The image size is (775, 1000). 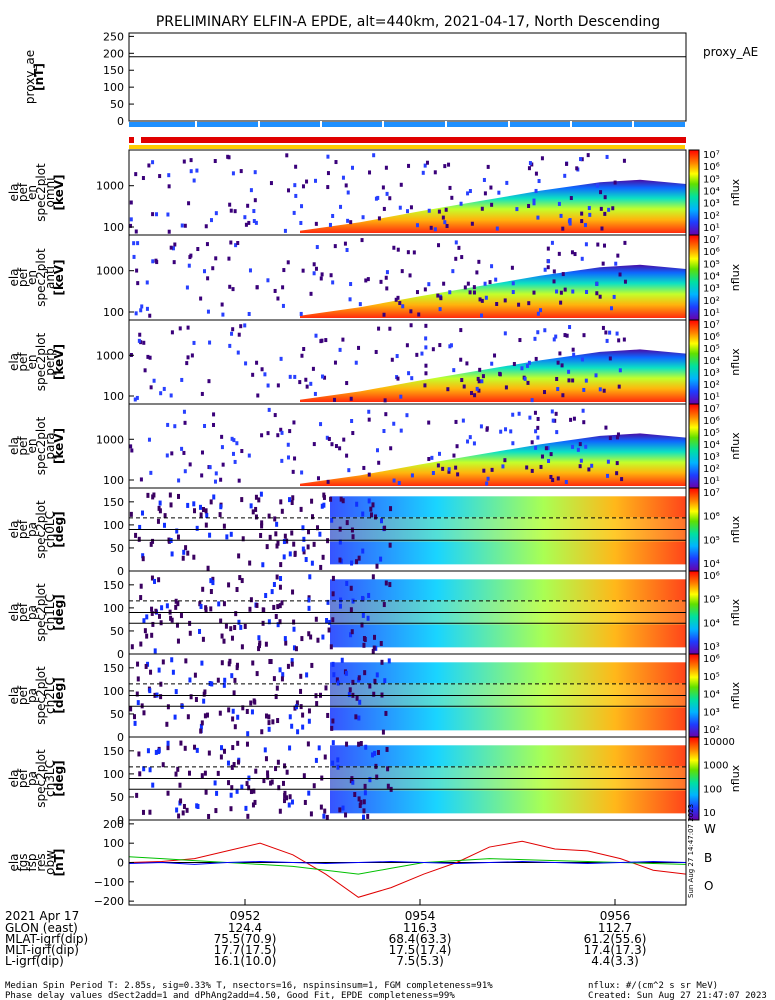 I want to click on y-tick-label: 0, so click(x=120, y=820).